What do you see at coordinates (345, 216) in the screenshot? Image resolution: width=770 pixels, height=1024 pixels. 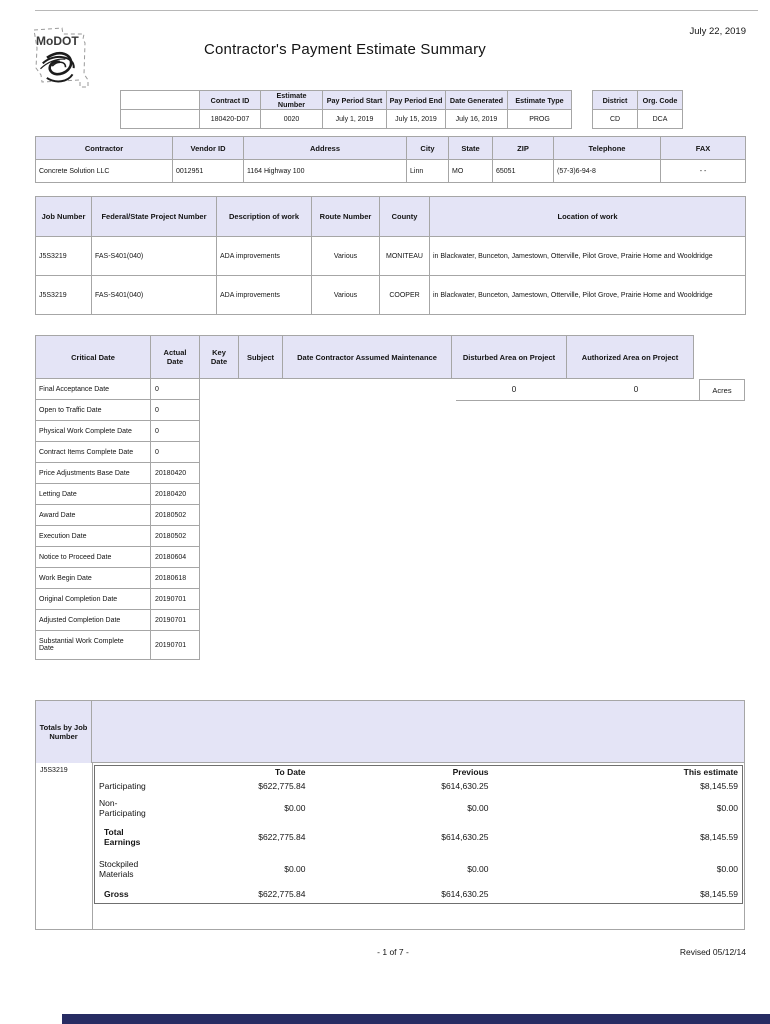 I see `header-cell: Route Number` at bounding box center [345, 216].